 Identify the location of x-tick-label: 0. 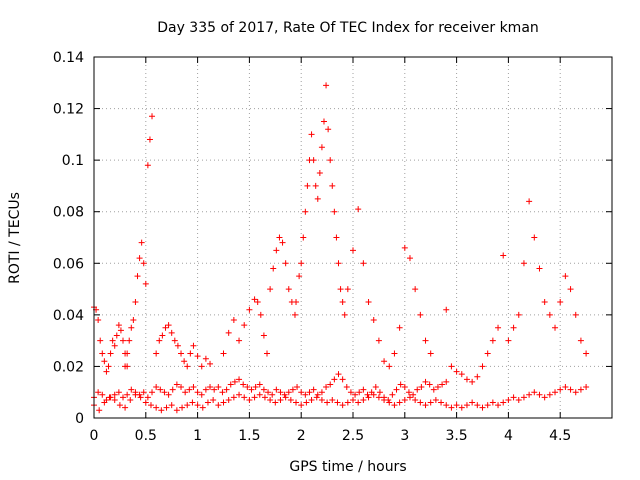
(94, 436).